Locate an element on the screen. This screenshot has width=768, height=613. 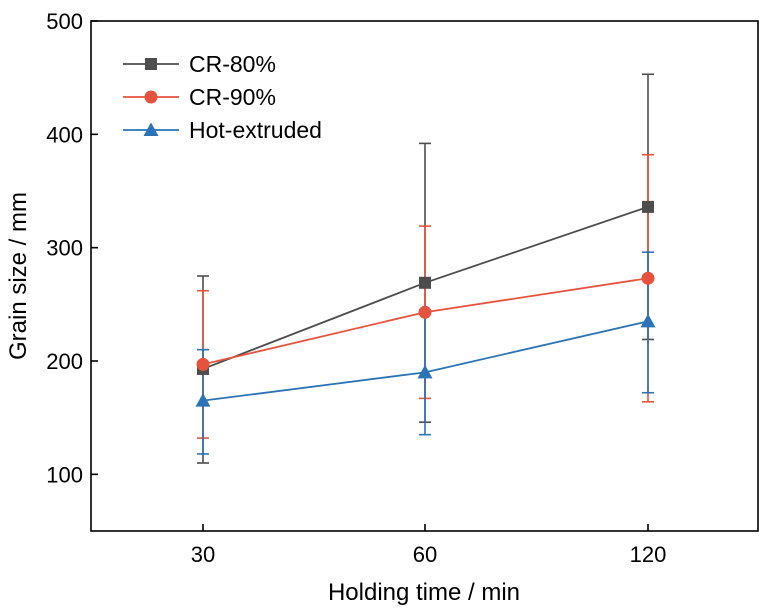
legend-label: CR-90% is located at coordinates (232, 97).